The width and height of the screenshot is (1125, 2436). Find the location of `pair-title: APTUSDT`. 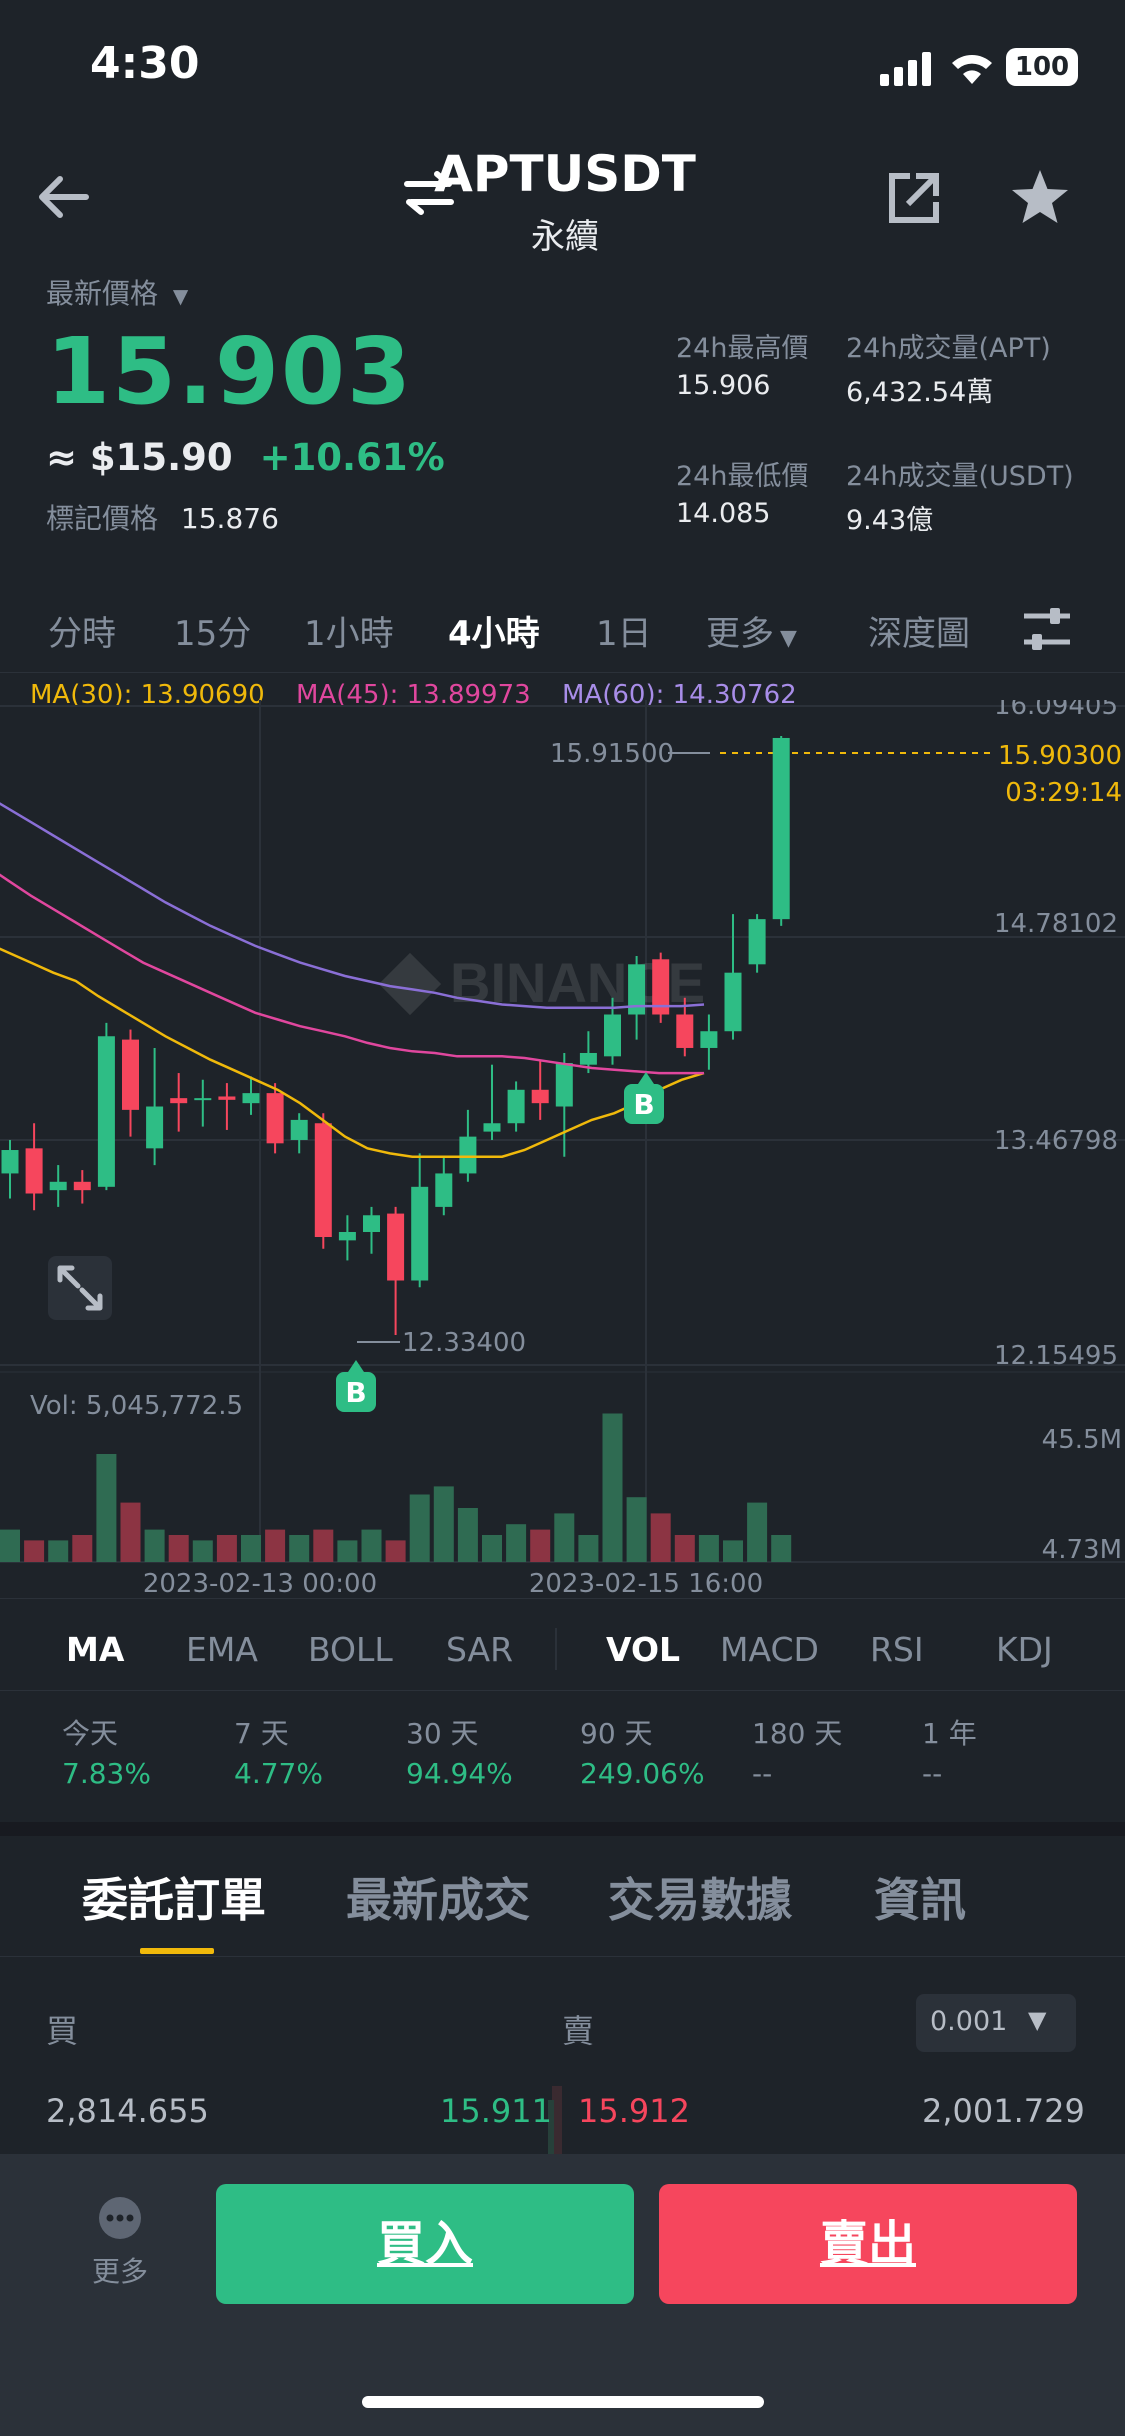

pair-title: APTUSDT is located at coordinates (565, 174).